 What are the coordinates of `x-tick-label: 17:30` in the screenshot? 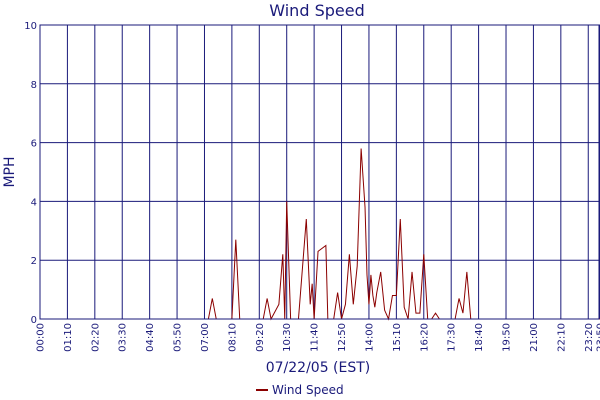 It's located at (452, 337).